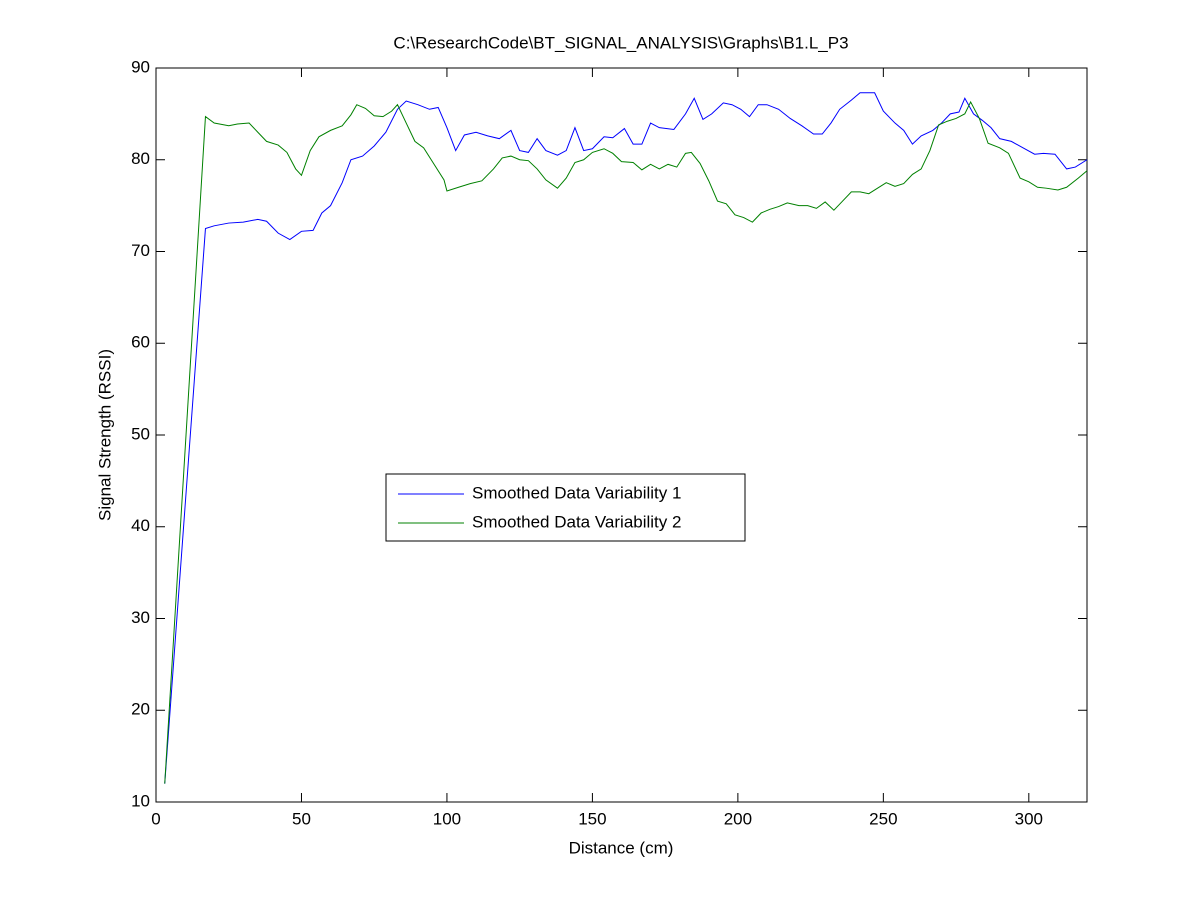 The height and width of the screenshot is (901, 1201). What do you see at coordinates (738, 818) in the screenshot?
I see `x-tick-label: 200` at bounding box center [738, 818].